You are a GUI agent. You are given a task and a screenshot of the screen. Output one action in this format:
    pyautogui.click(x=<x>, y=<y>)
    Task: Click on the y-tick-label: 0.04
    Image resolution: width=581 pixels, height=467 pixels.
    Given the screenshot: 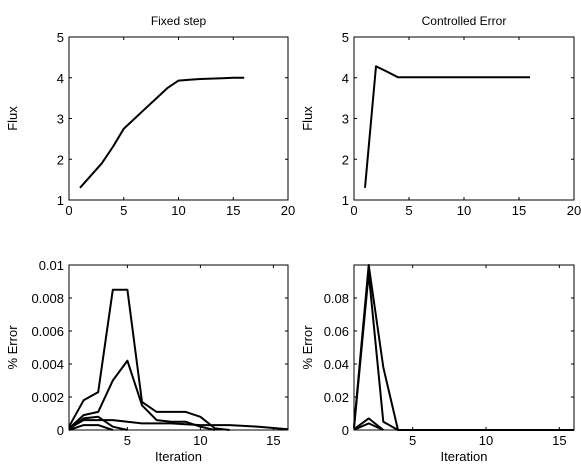 What is the action you would take?
    pyautogui.click(x=336, y=364)
    